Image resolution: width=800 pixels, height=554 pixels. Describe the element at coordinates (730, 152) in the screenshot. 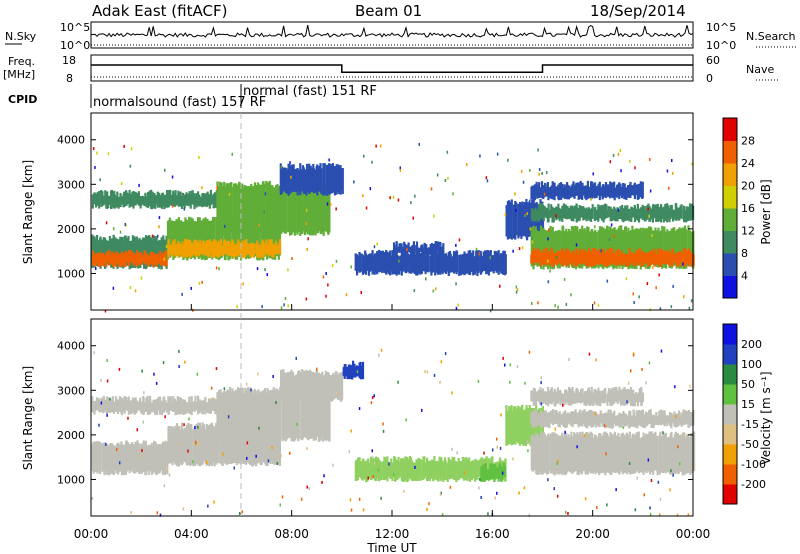

I see `colorbar-swatch` at that location.